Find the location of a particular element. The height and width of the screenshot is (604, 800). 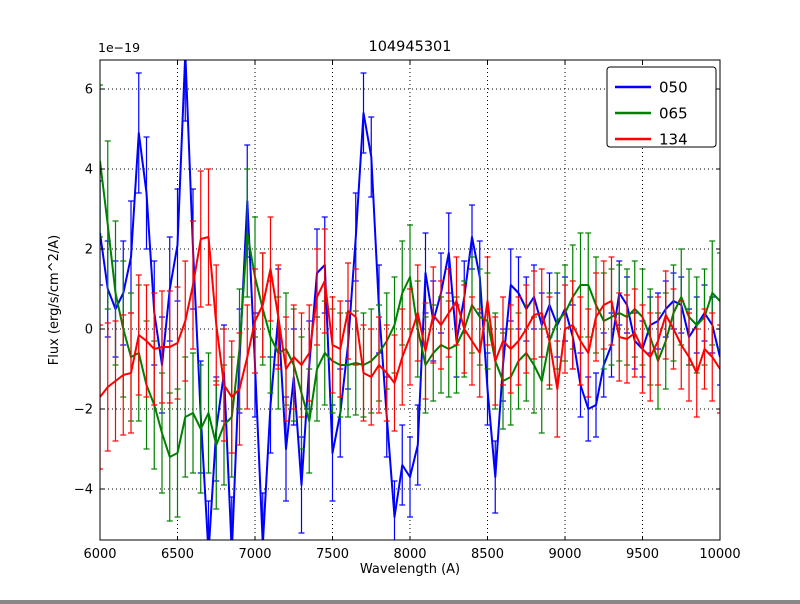

x-tick-label: 8000 is located at coordinates (409, 554).